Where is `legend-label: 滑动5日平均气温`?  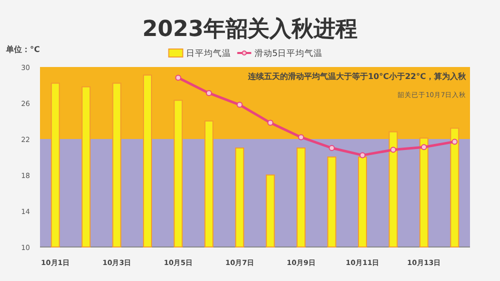 legend-label: 滑动5日平均气温 is located at coordinates (288, 53).